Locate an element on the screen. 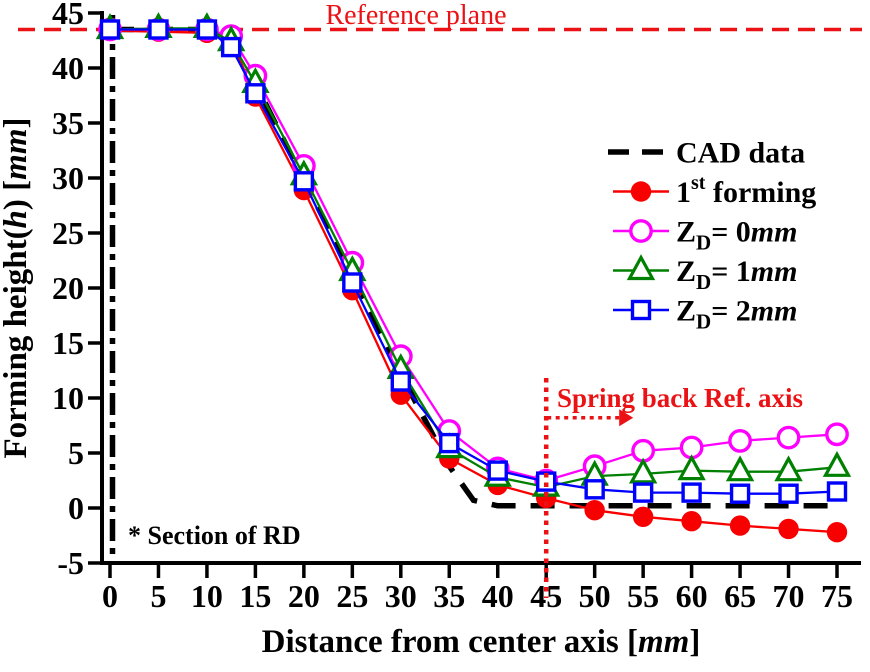 This screenshot has height=672, width=870. y-axis-title: Forming height(h) [mm] is located at coordinates (17, 287).